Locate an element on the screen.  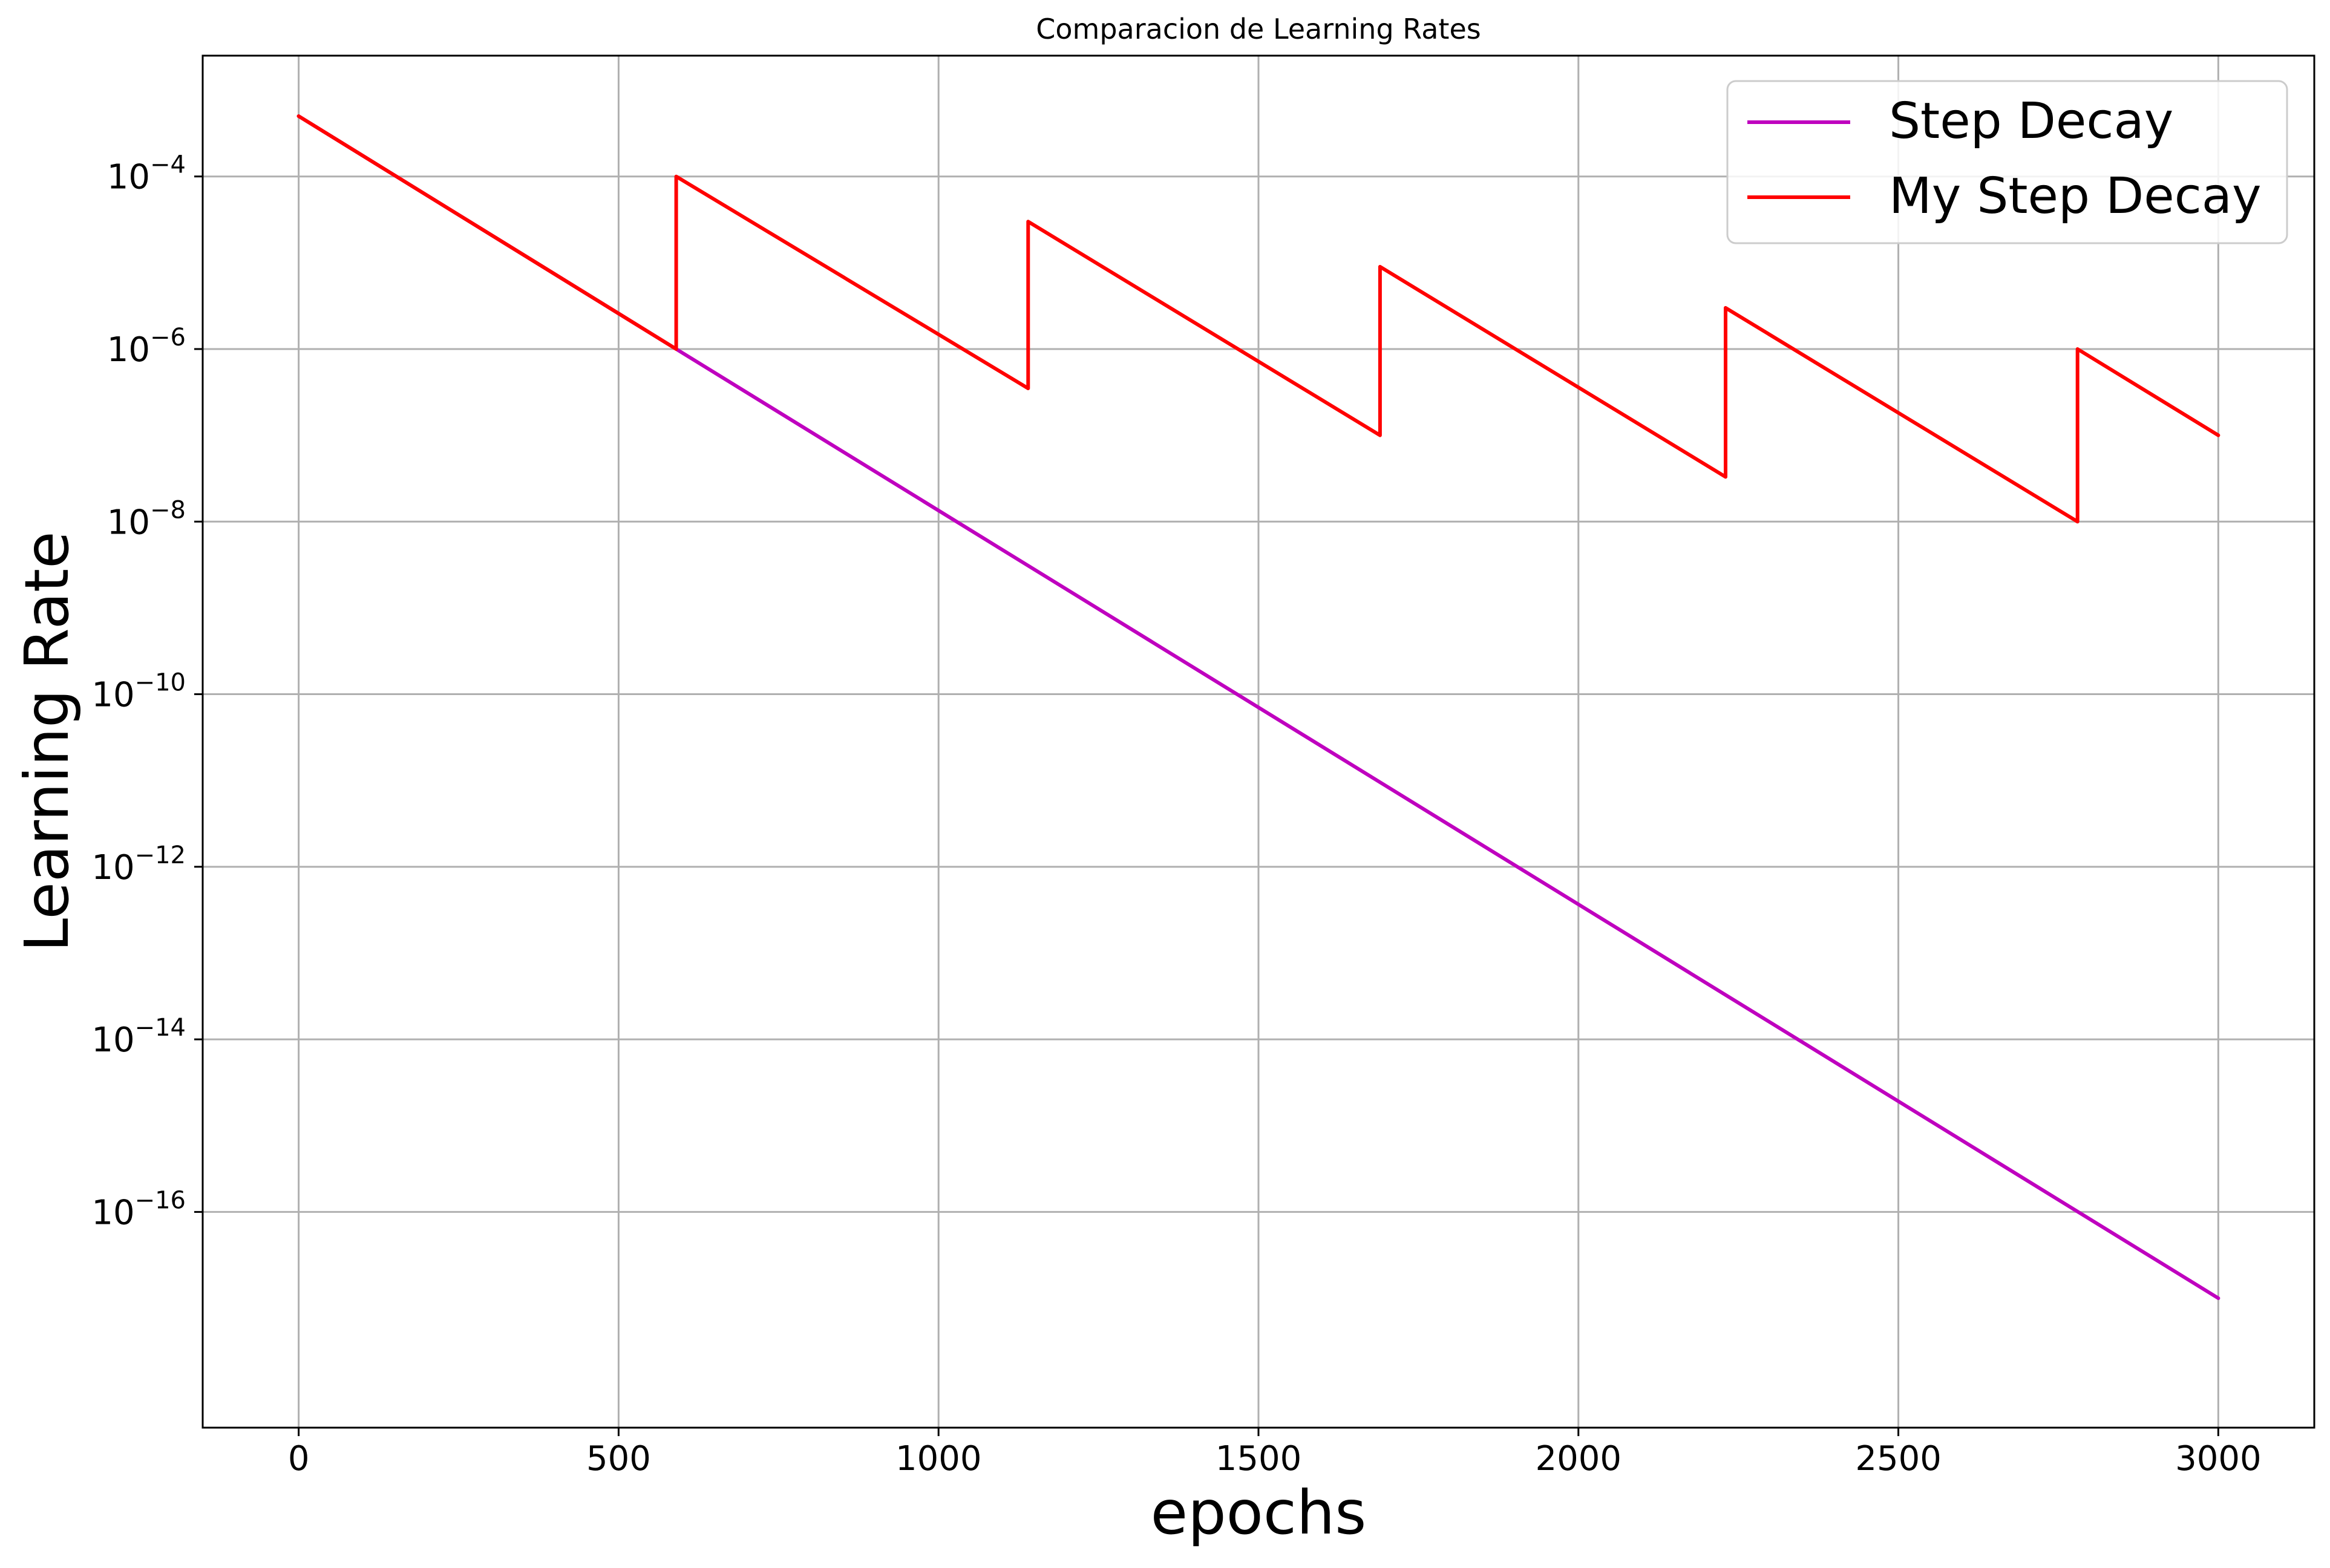
y-tick-label: 10⁻¹² is located at coordinates (138, 864).